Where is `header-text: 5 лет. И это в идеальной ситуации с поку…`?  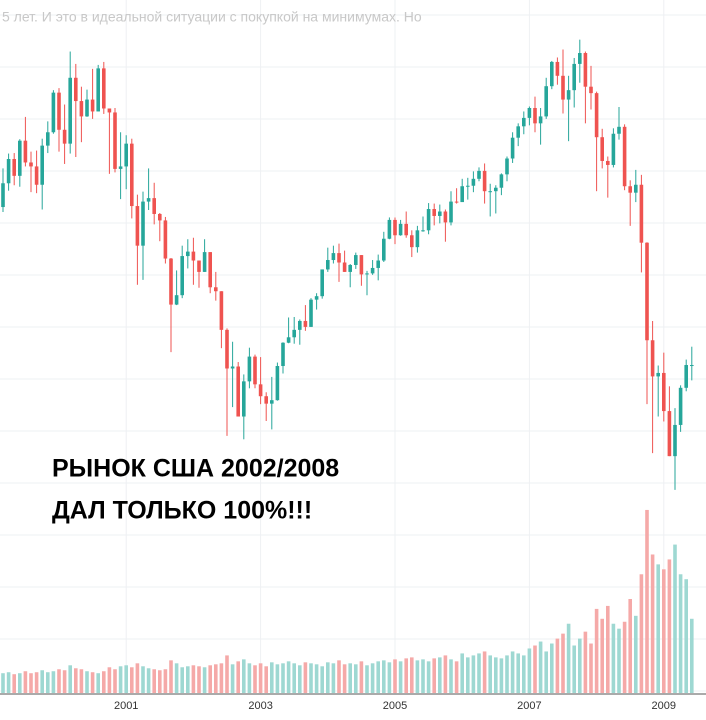
header-text: 5 лет. И это в идеальной ситуации с поку… is located at coordinates (212, 17).